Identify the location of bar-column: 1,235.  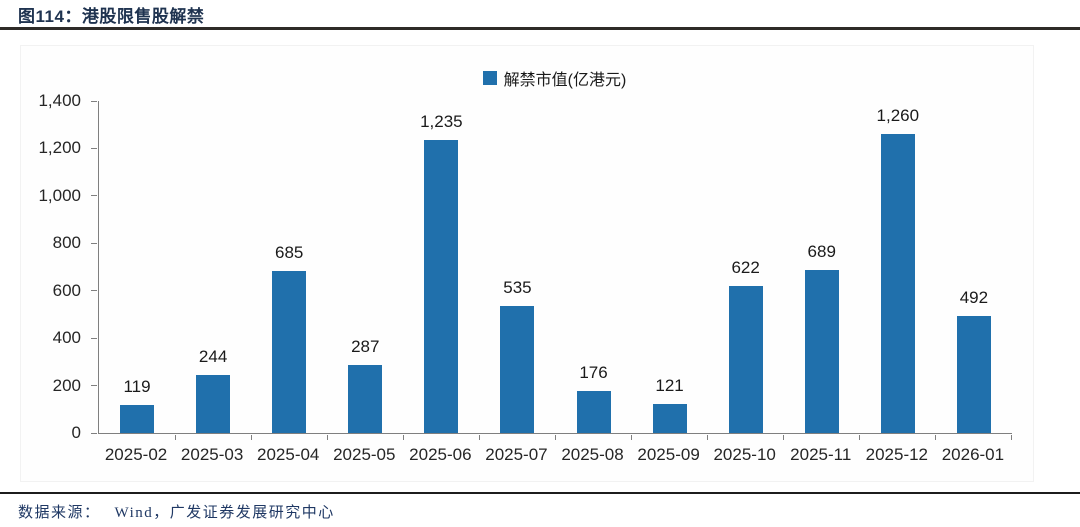
(441, 270).